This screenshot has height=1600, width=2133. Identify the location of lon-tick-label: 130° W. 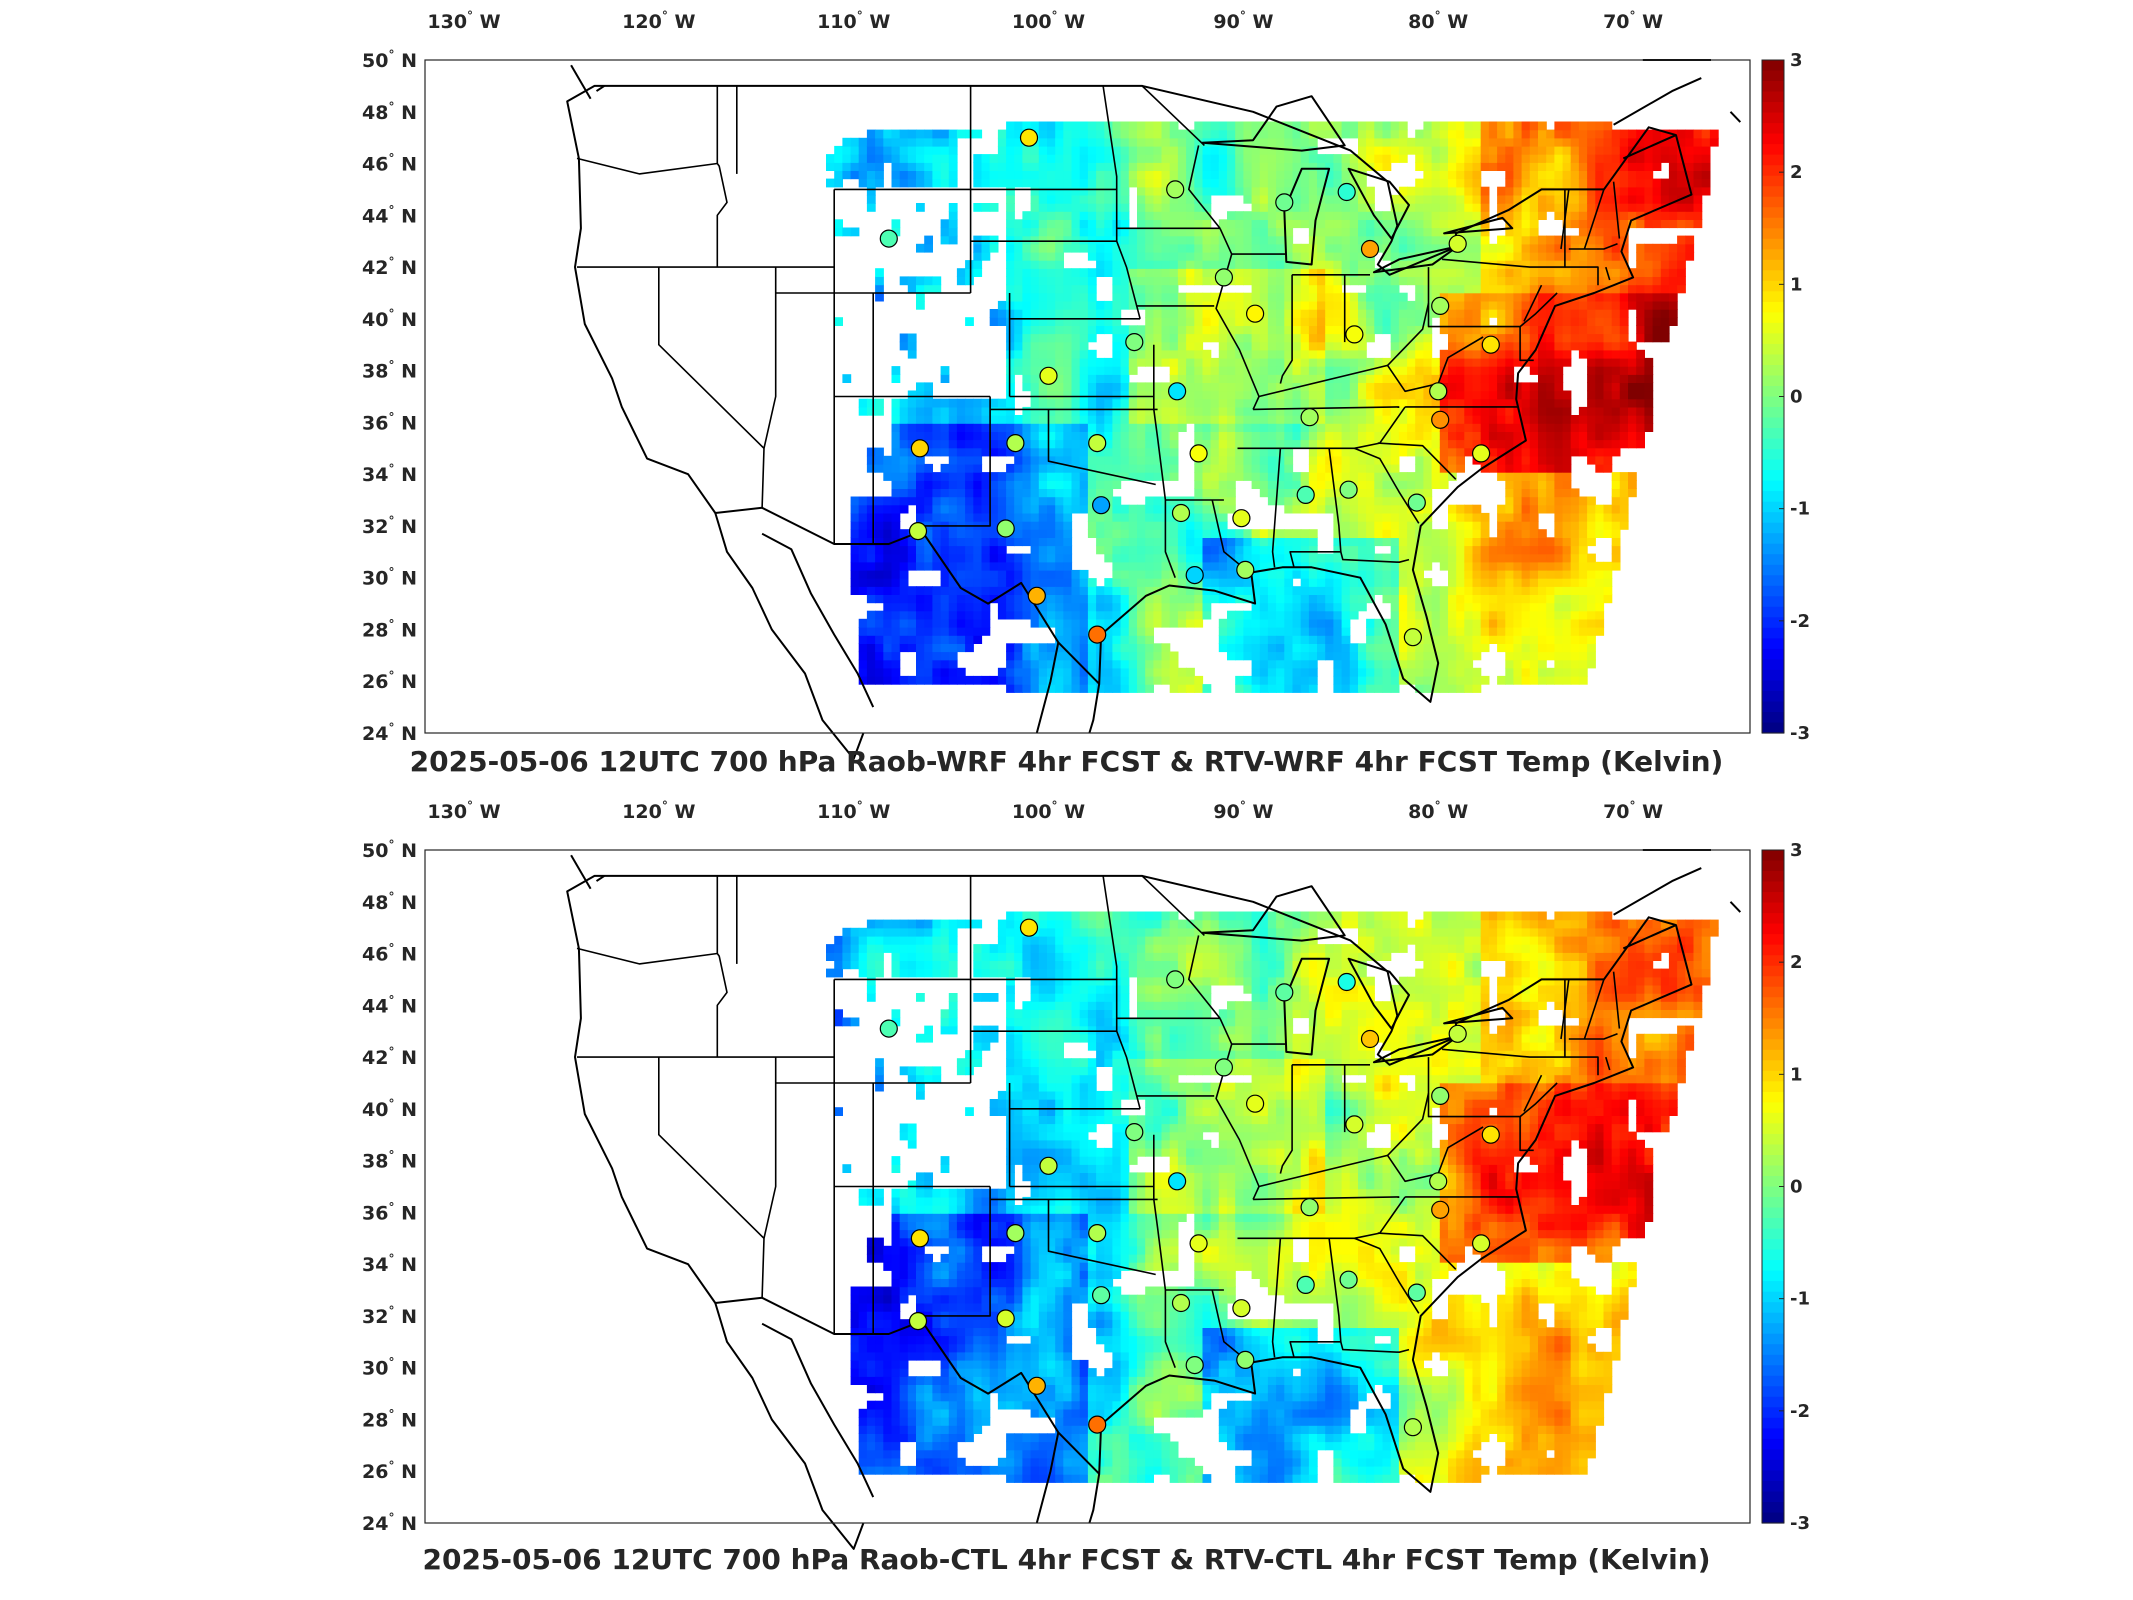
(463, 811).